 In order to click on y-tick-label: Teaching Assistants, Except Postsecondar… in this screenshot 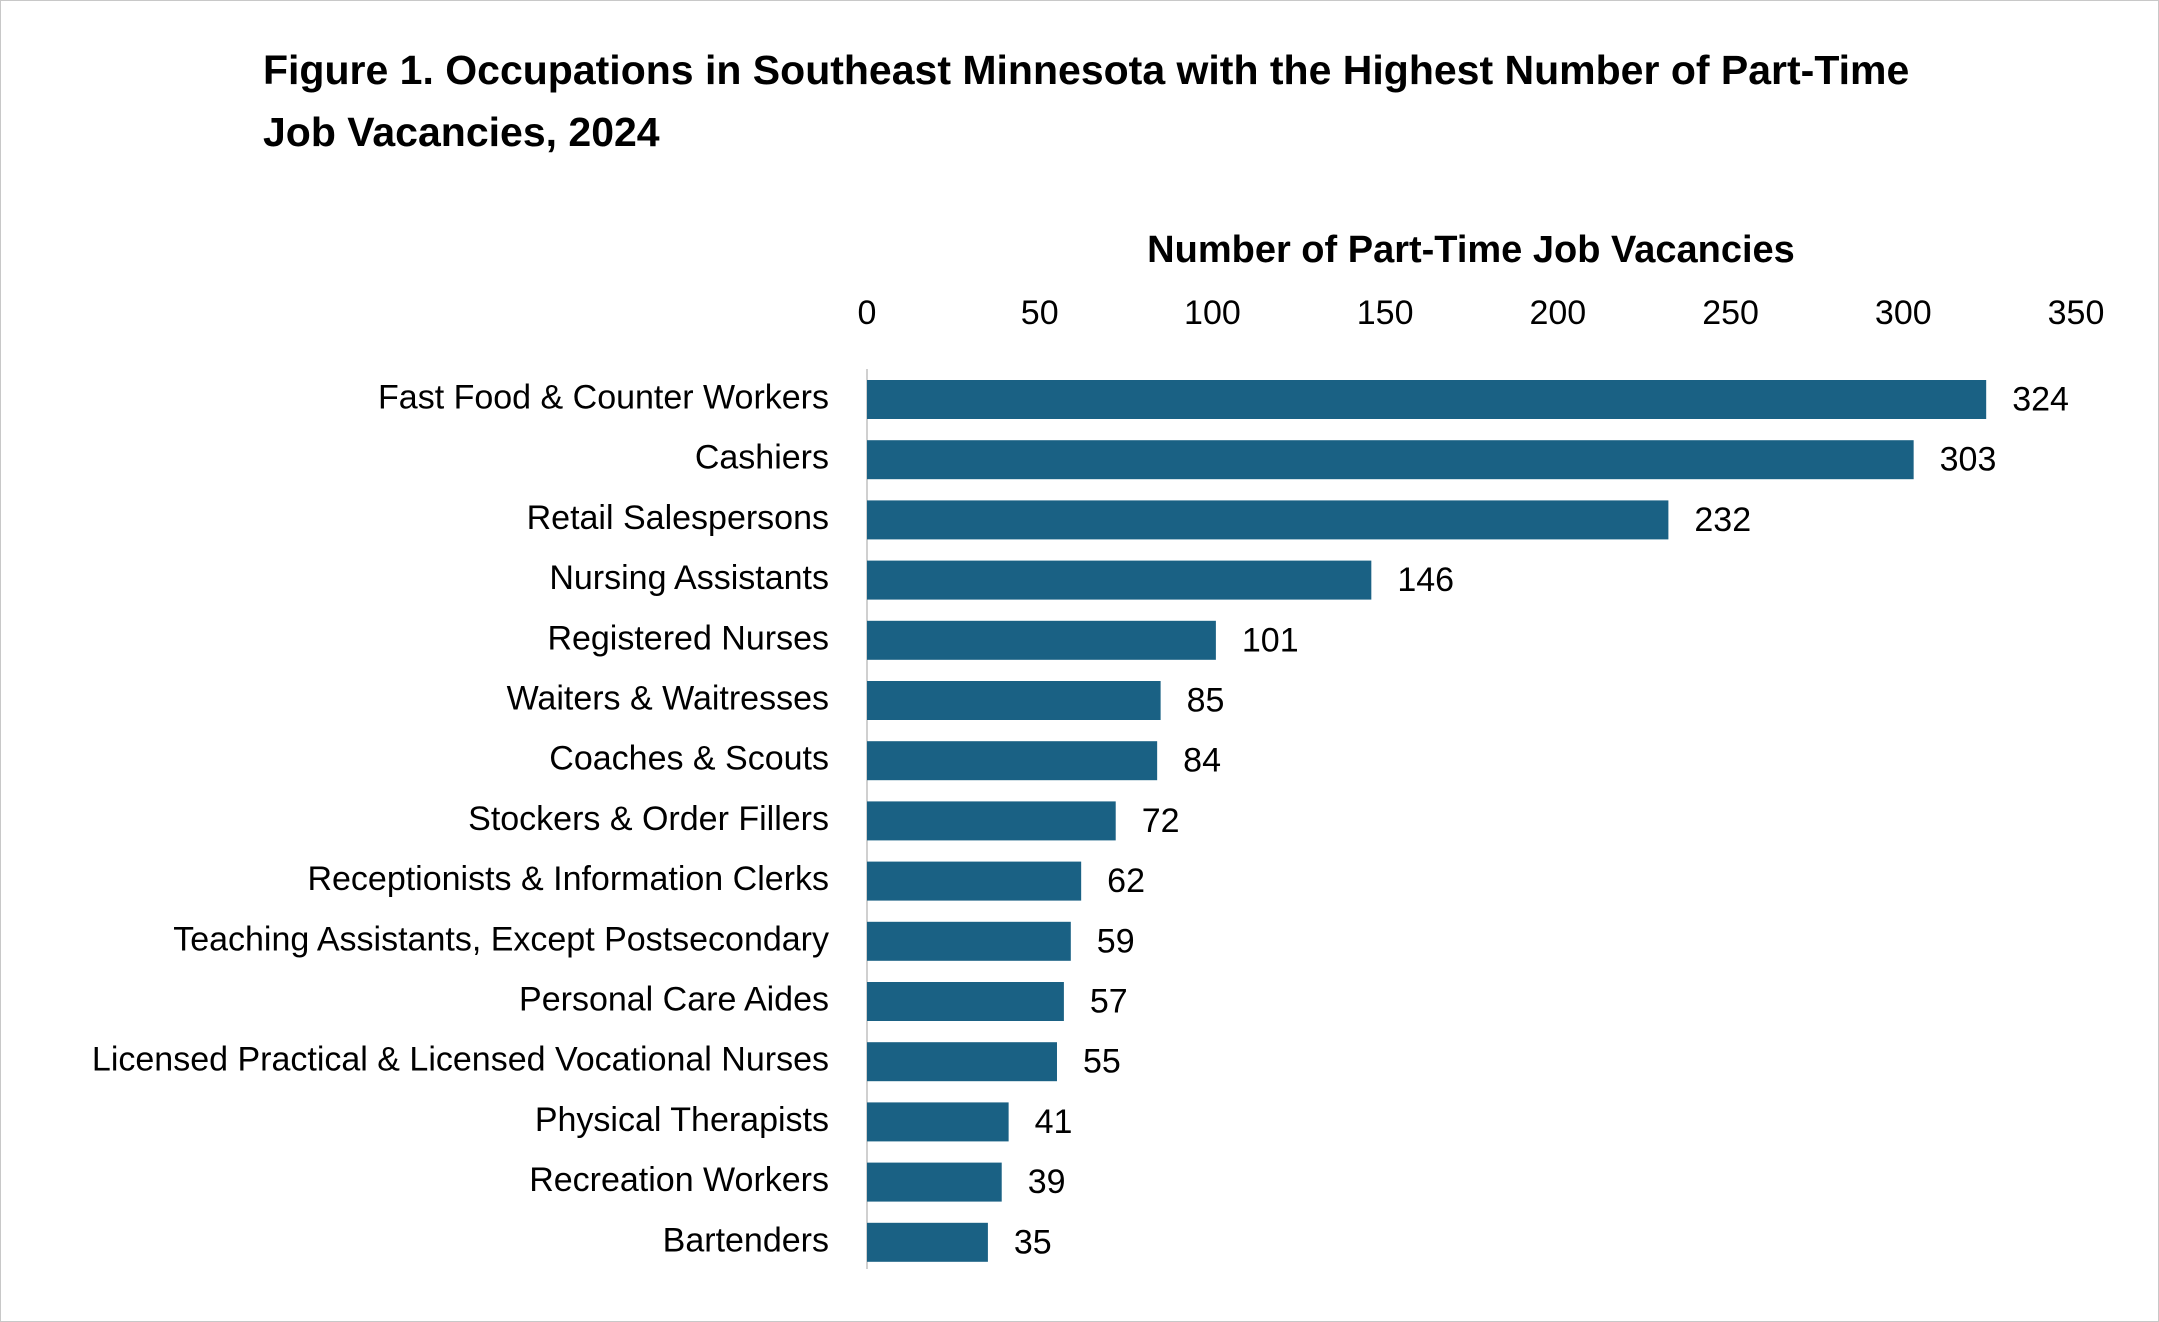, I will do `click(501, 939)`.